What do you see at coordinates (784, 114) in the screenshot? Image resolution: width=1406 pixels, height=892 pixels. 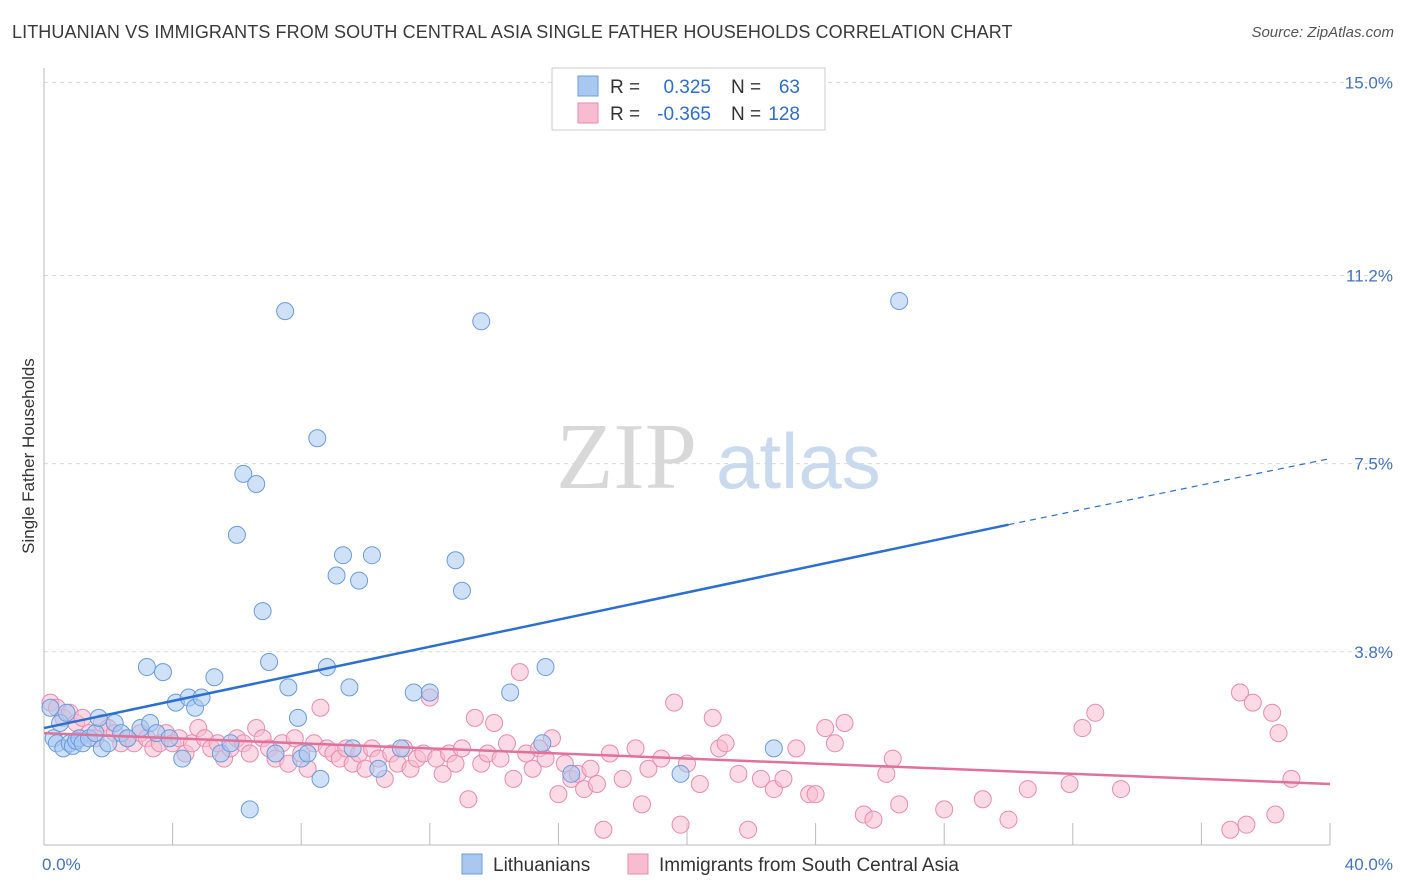 I see `legend-n-value-2: 128` at bounding box center [784, 114].